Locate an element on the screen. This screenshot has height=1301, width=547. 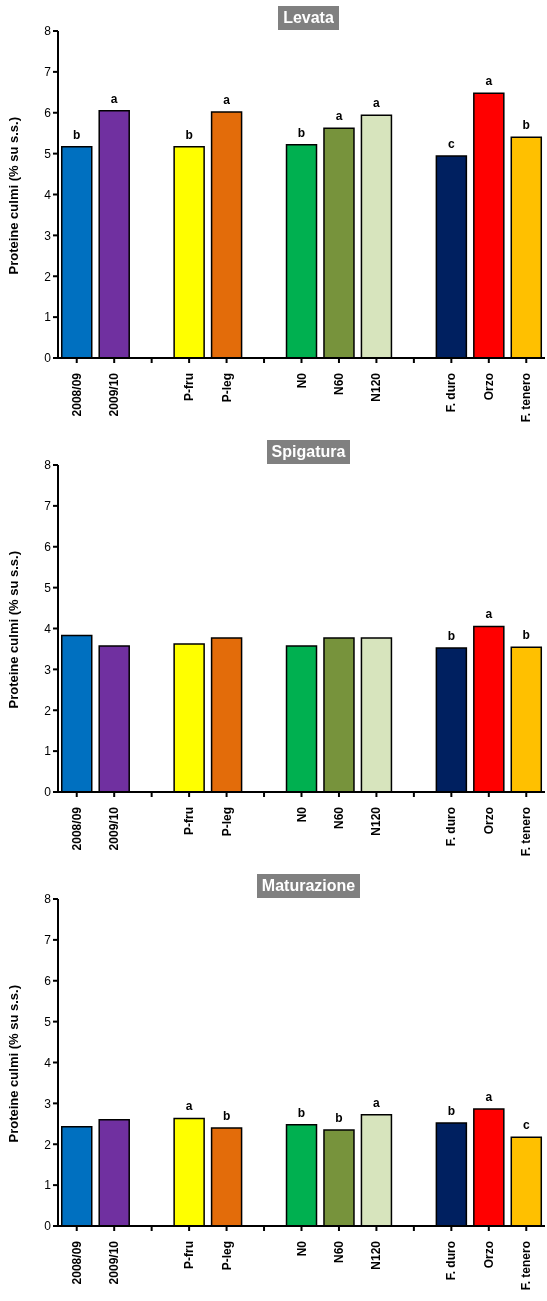
chart-title: Maturazione is located at coordinates (308, 886).